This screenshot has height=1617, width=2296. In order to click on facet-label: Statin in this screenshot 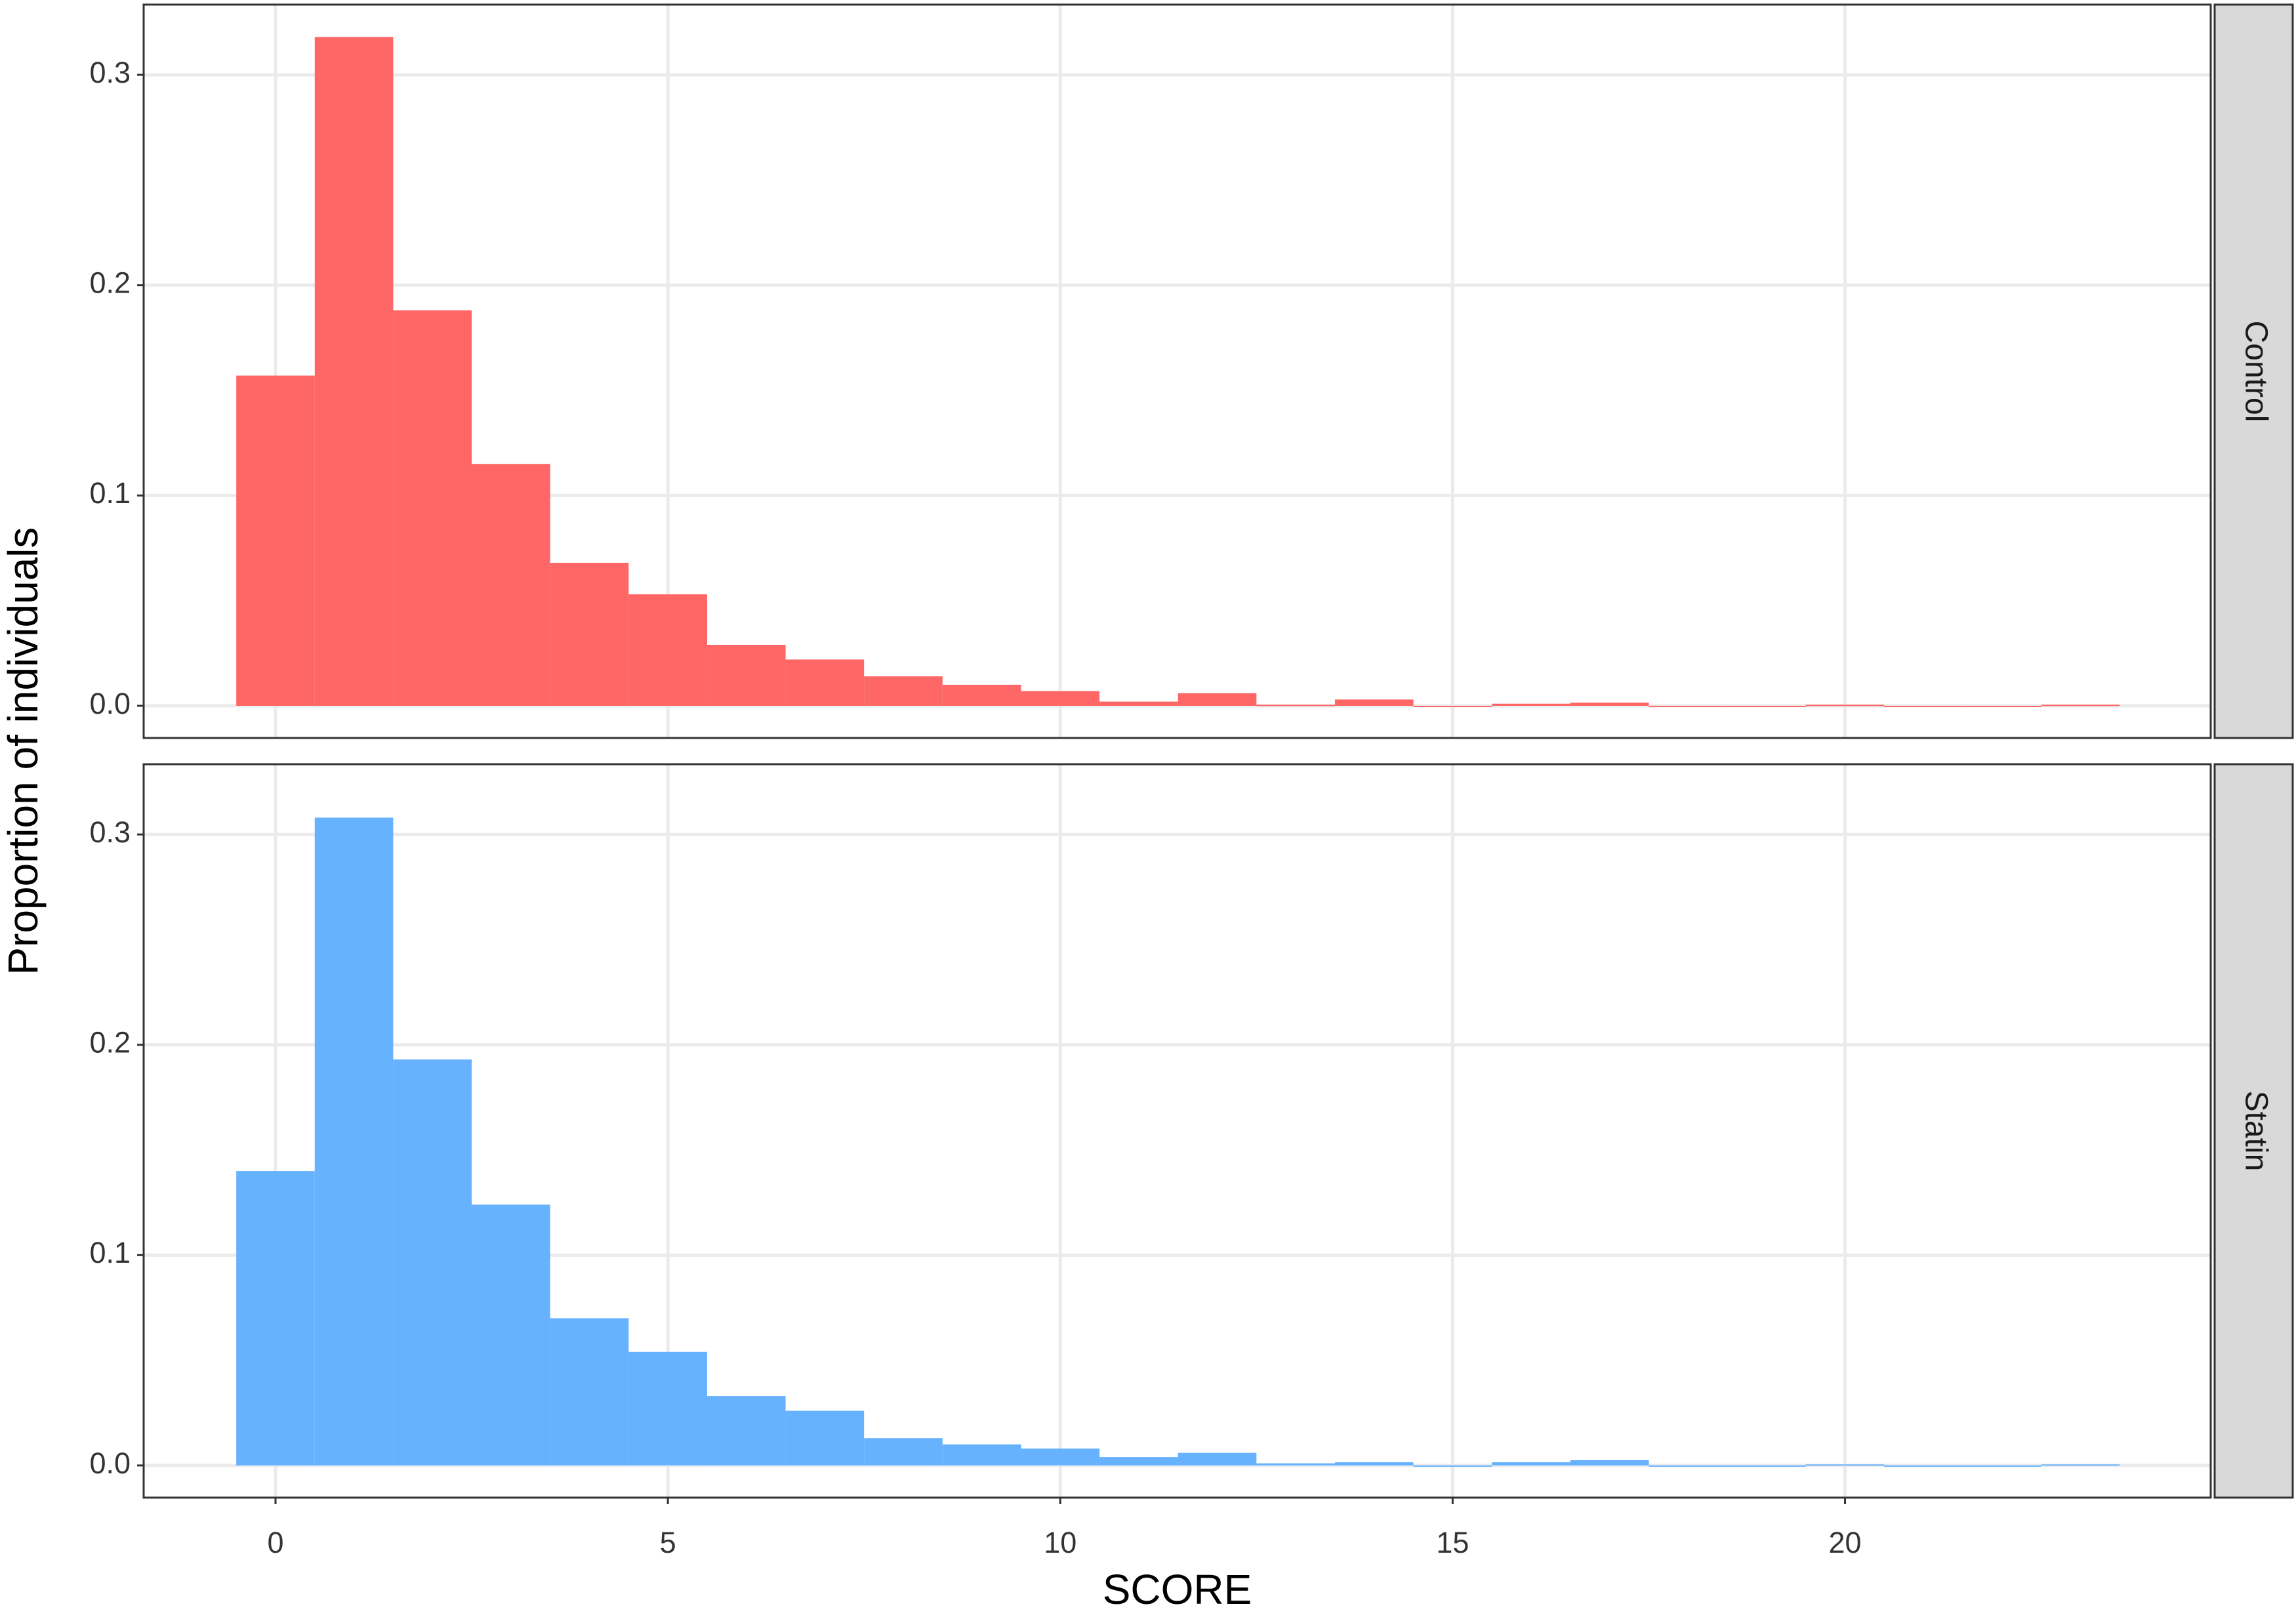, I will do `click(2255, 1131)`.